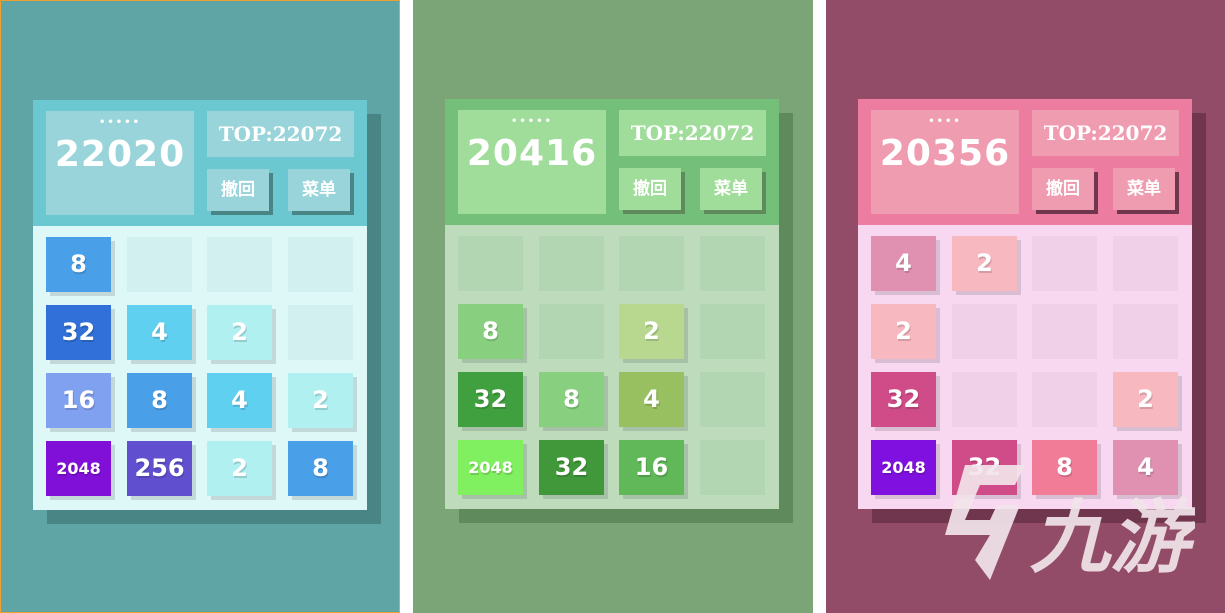 The height and width of the screenshot is (613, 1225). Describe the element at coordinates (1112, 537) in the screenshot. I see `watermark-text: 九游` at that location.